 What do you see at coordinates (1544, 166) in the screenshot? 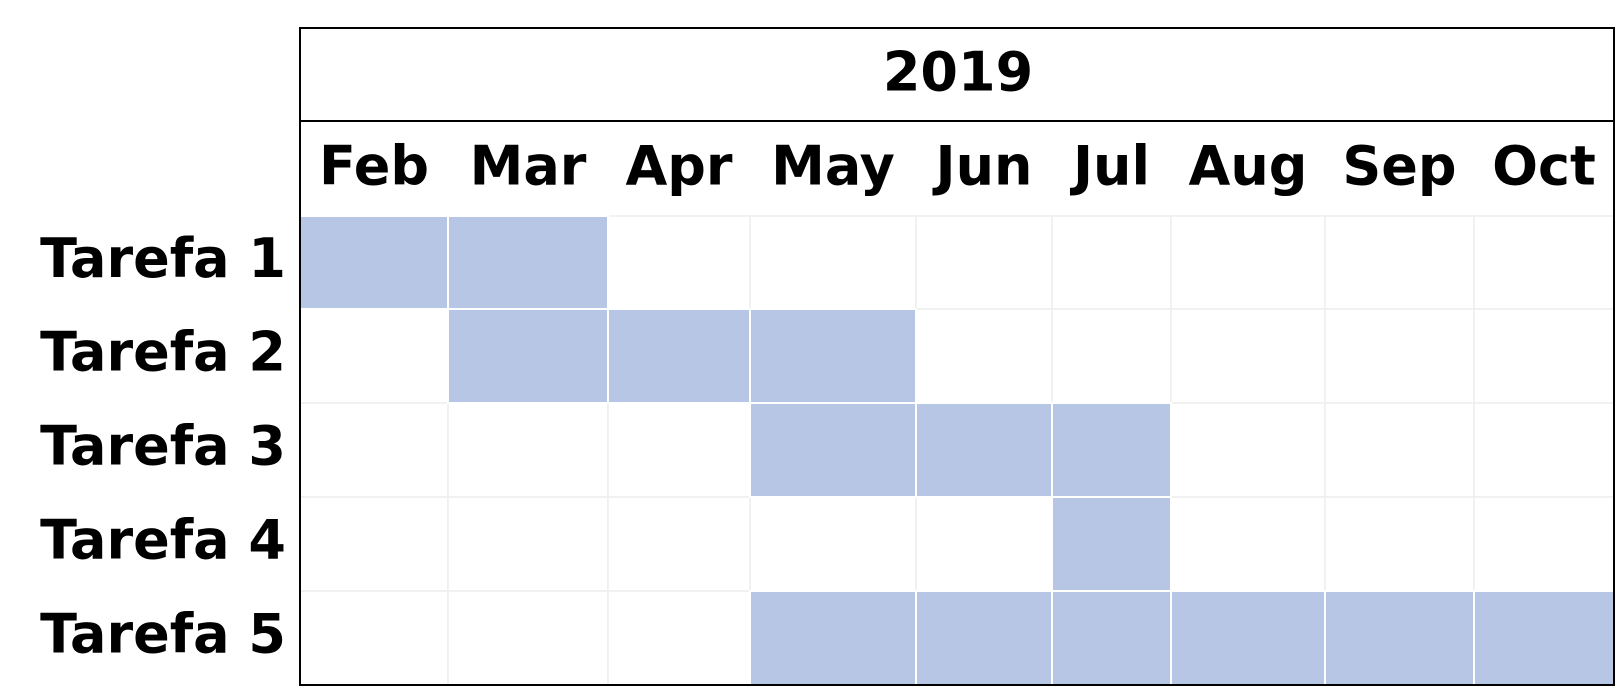
I see `month-label: Oct` at bounding box center [1544, 166].